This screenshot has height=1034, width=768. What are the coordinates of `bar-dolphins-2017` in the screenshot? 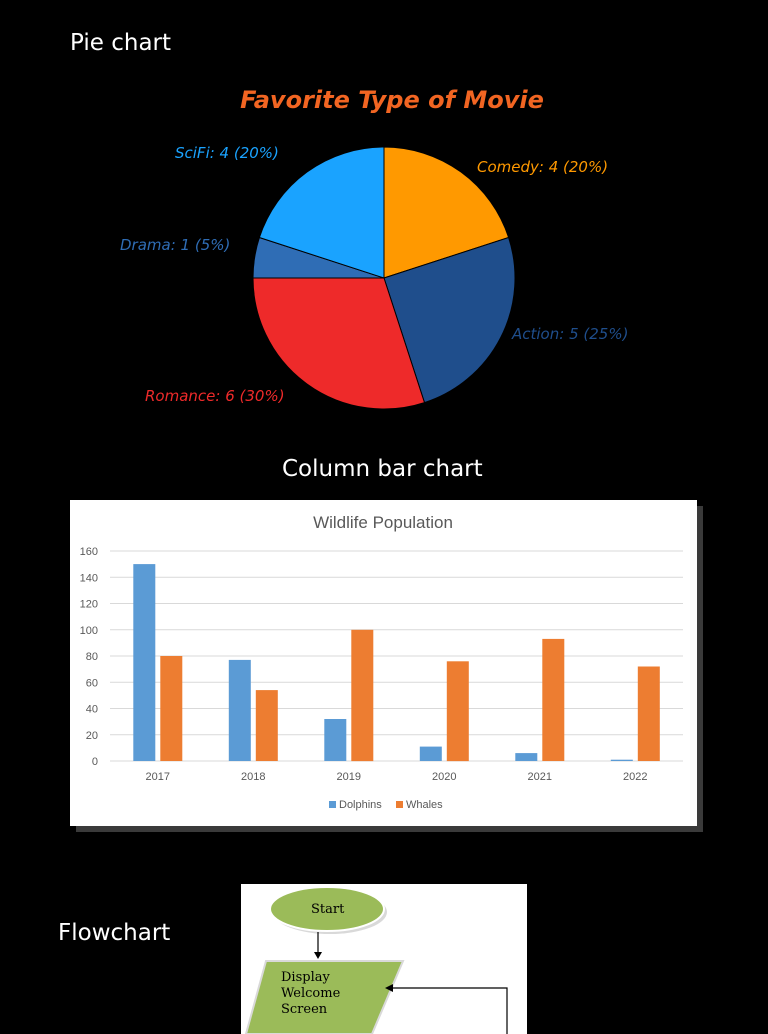 It's located at (144, 662).